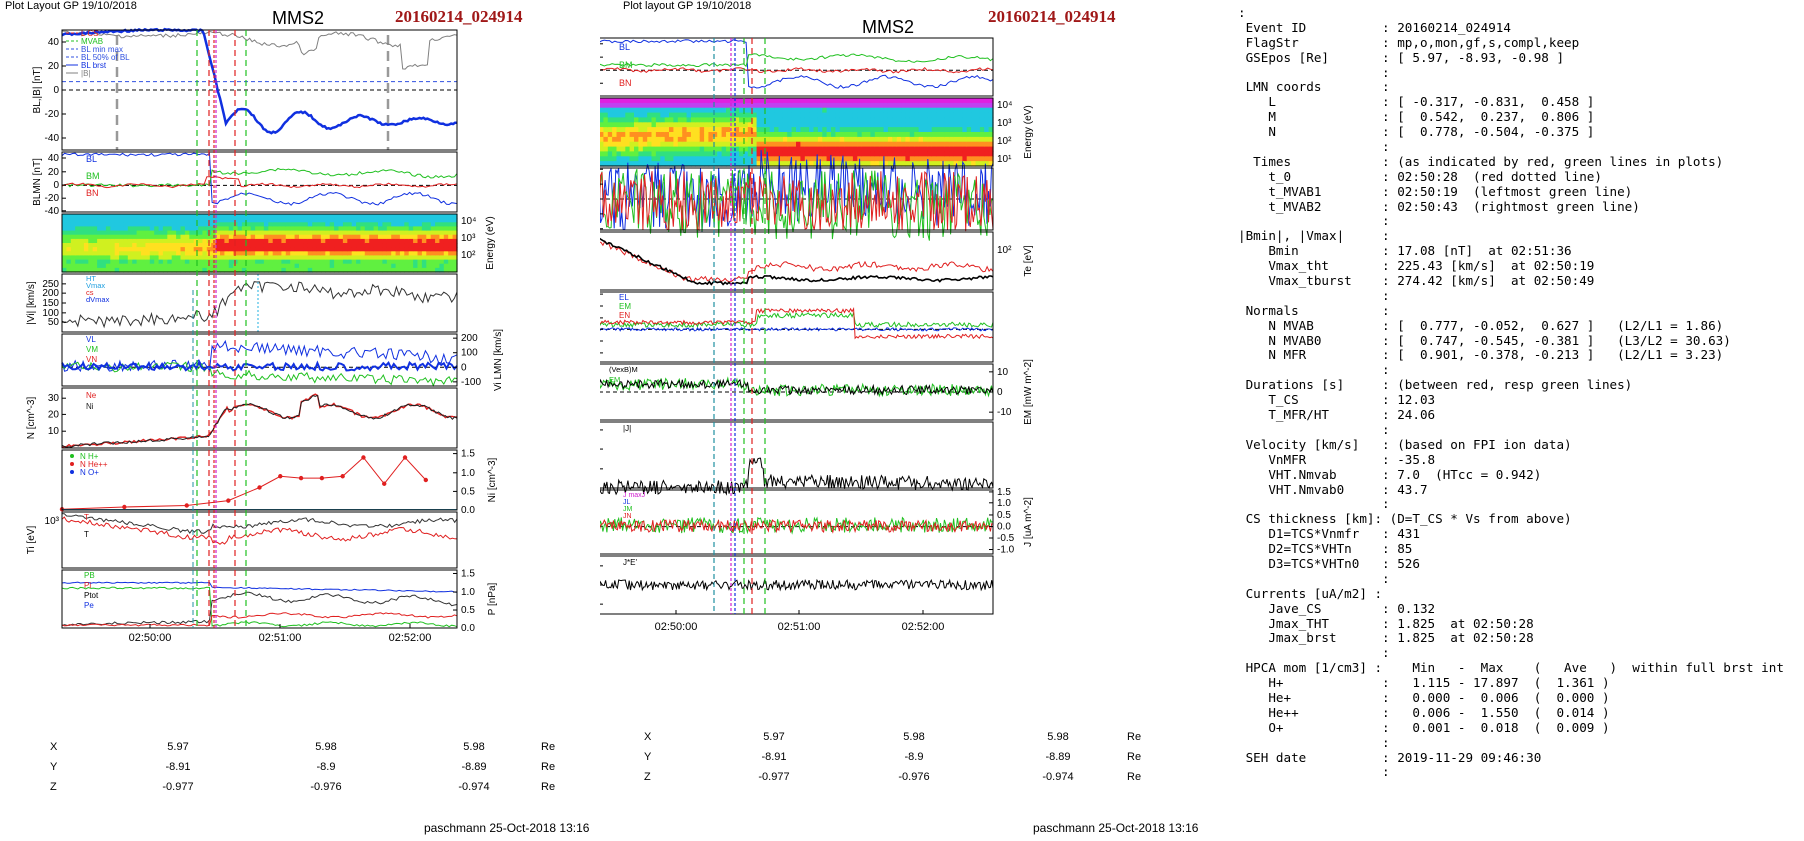  What do you see at coordinates (87, 585) in the screenshot?
I see `legend-entry: Pi` at bounding box center [87, 585].